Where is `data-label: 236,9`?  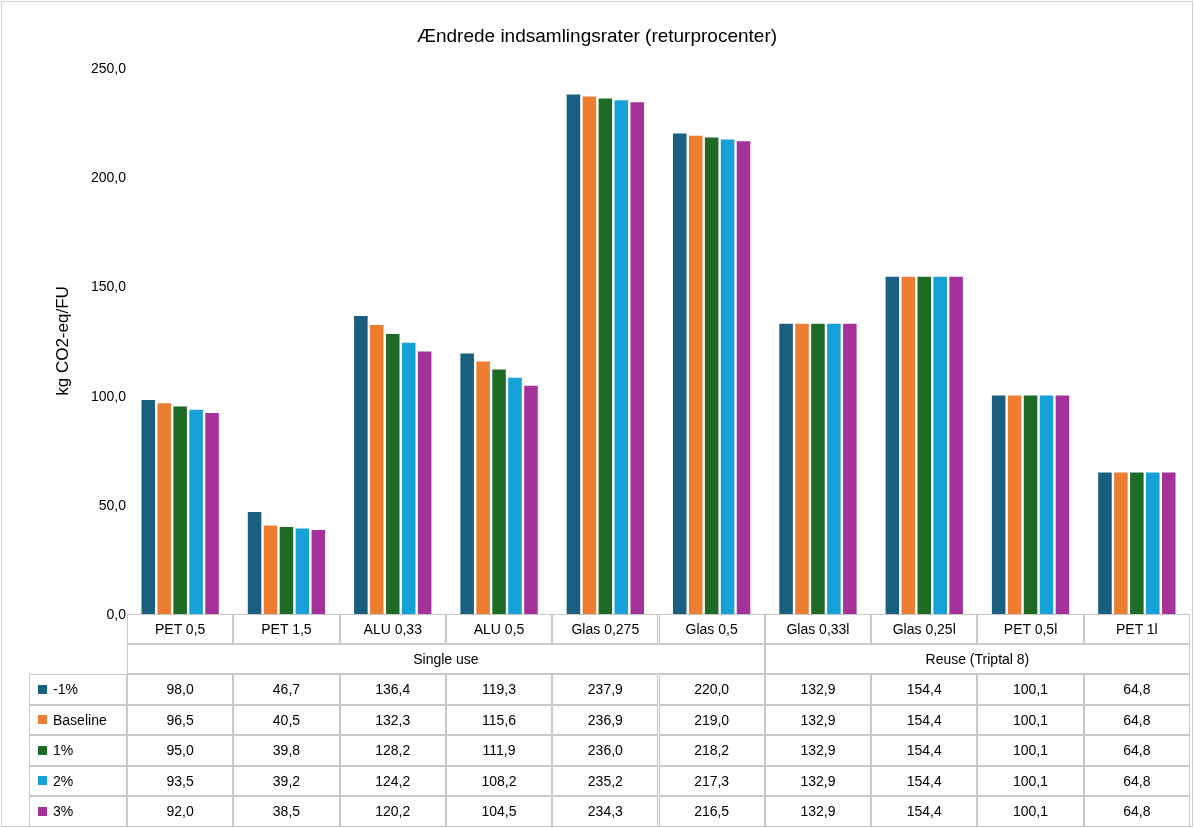 data-label: 236,9 is located at coordinates (605, 719).